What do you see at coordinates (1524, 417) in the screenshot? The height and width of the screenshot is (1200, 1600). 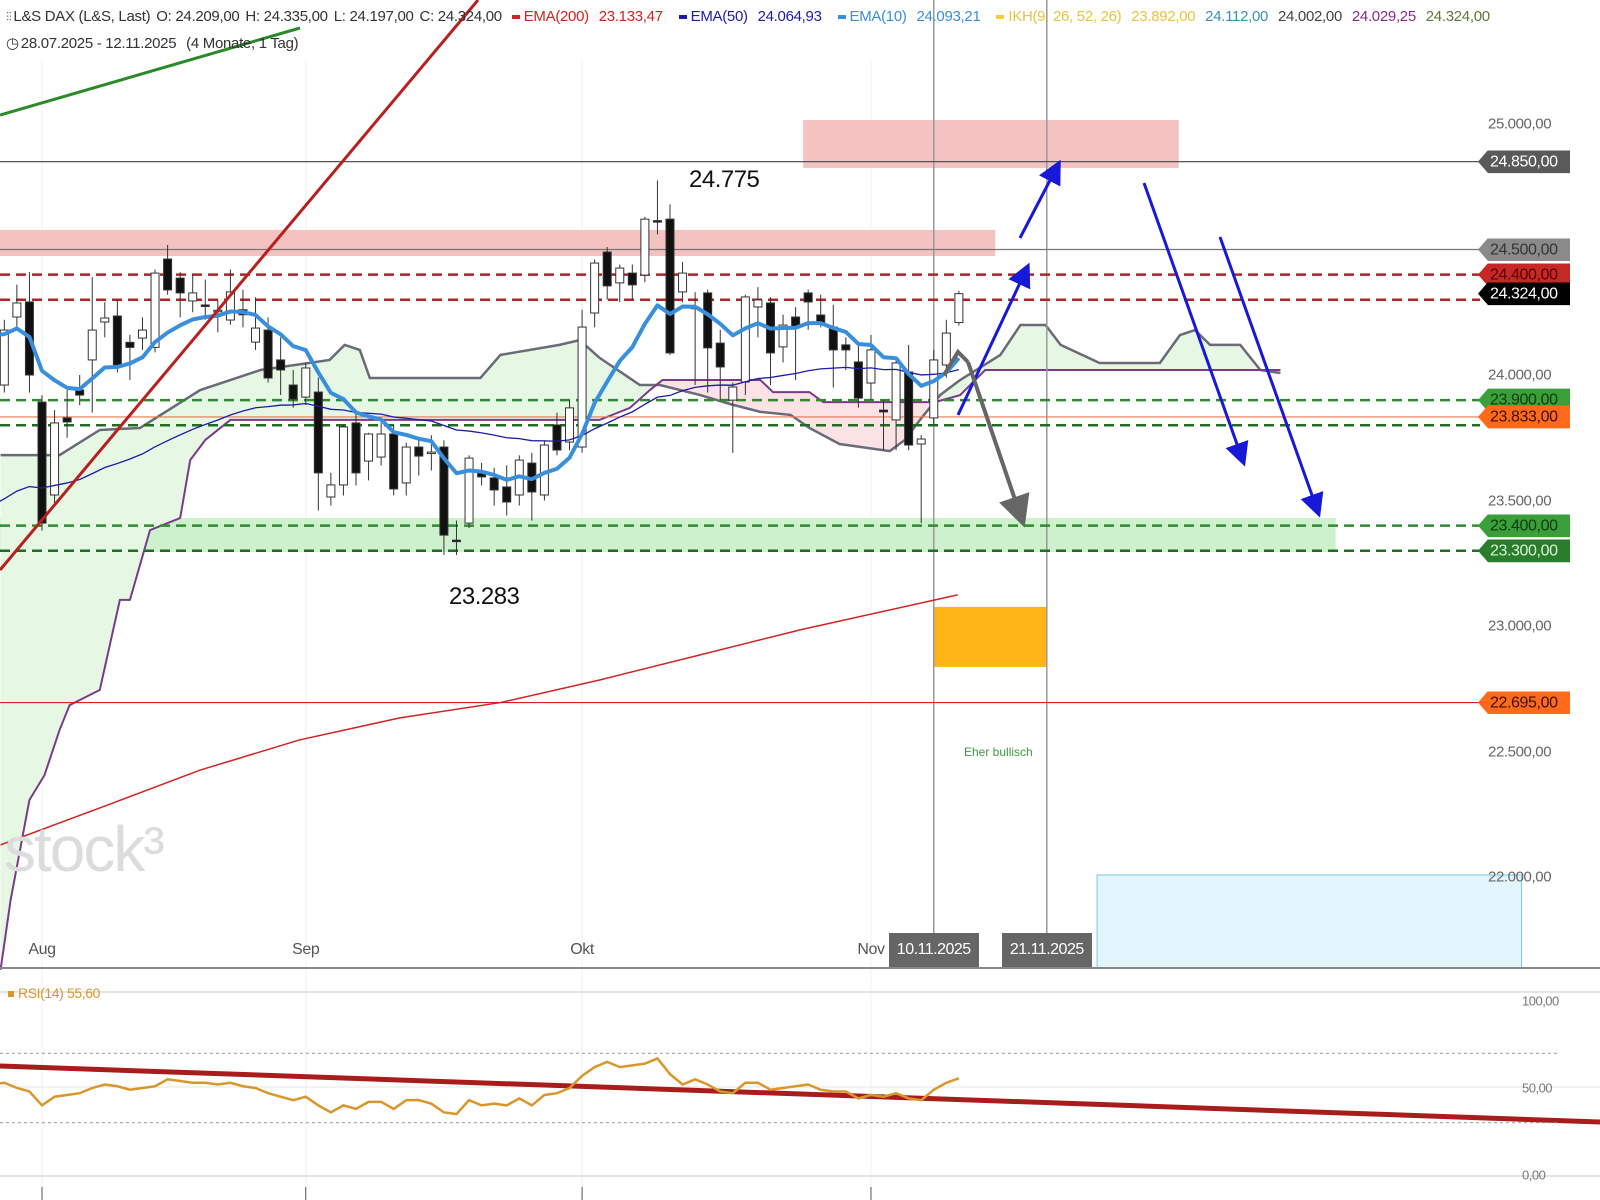 I see `price-tag-23833: 23.833,00` at bounding box center [1524, 417].